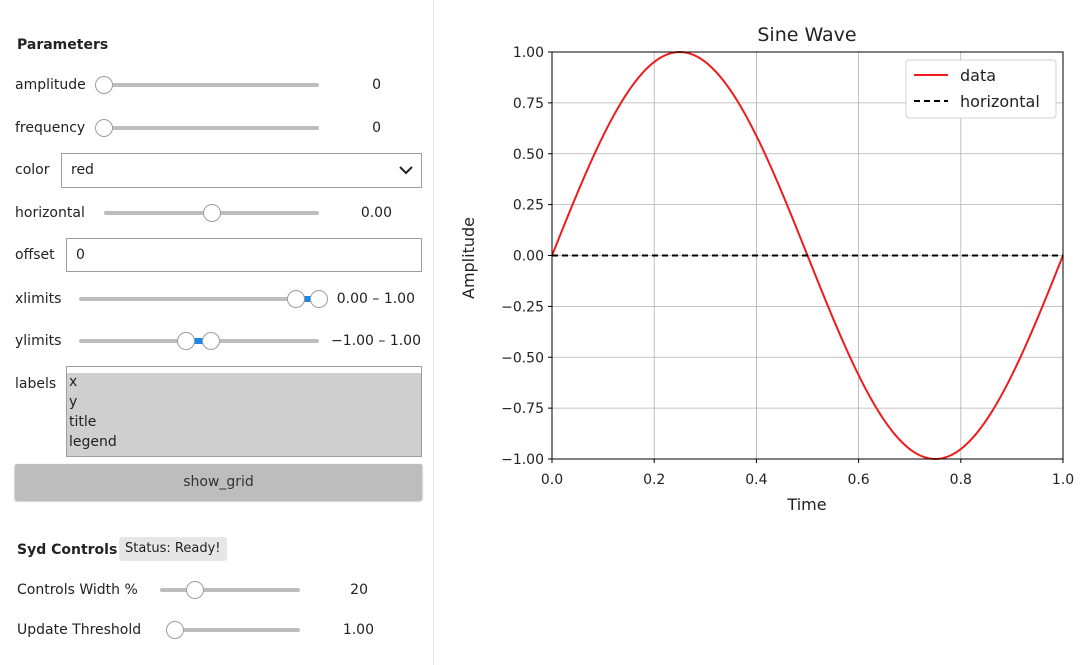 The height and width of the screenshot is (665, 1090). What do you see at coordinates (981, 89) in the screenshot?
I see `legend: data horizontal` at bounding box center [981, 89].